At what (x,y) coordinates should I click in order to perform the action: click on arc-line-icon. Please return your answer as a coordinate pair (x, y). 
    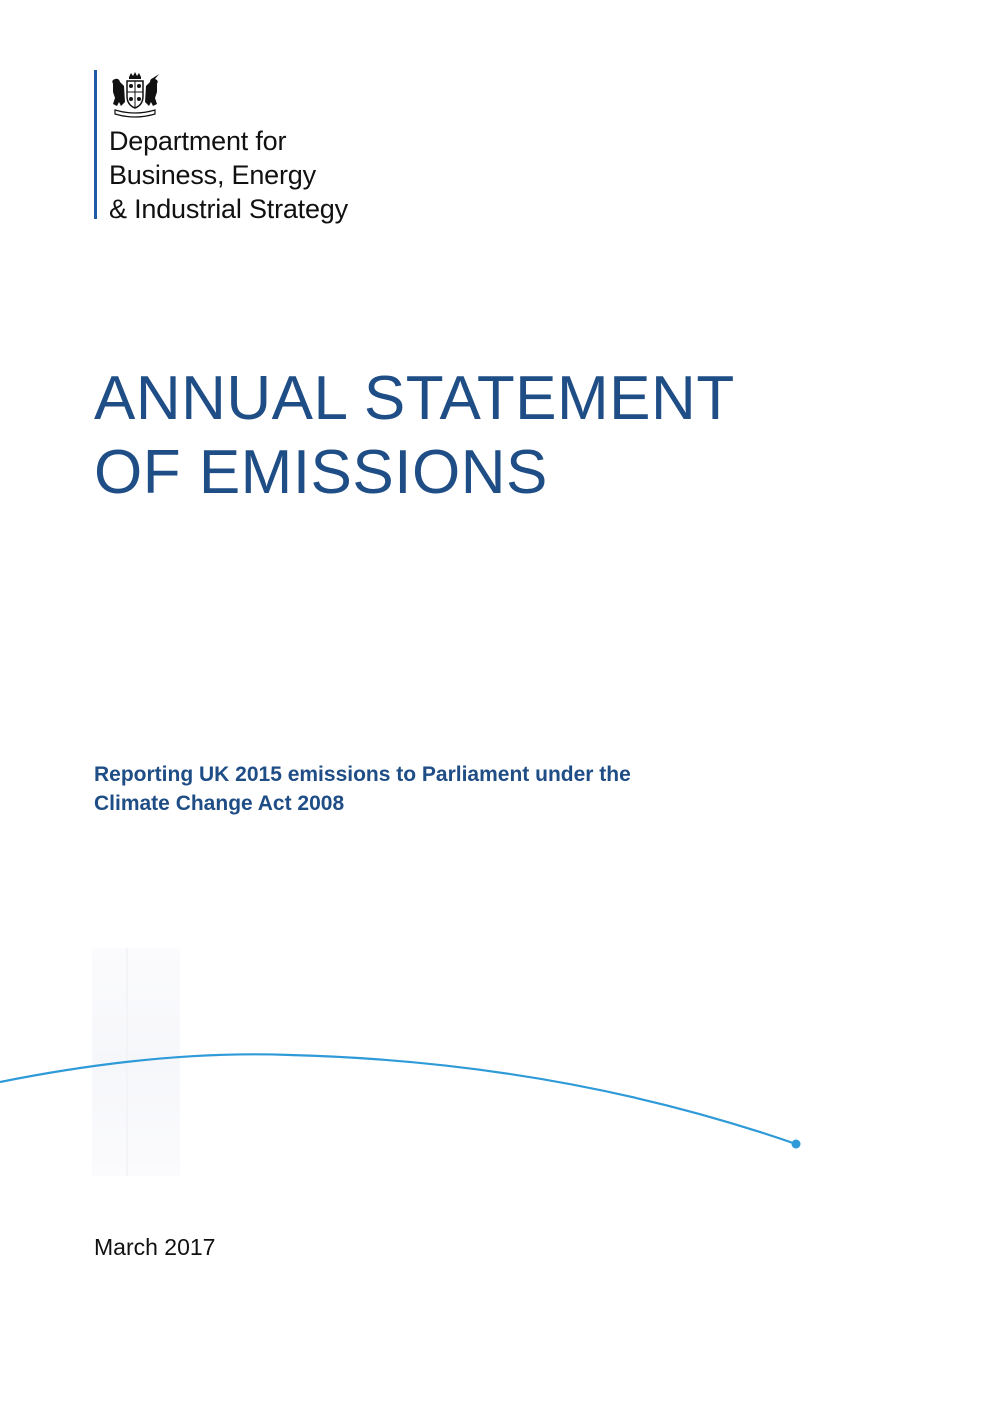
    Looking at the image, I should click on (400, 1101).